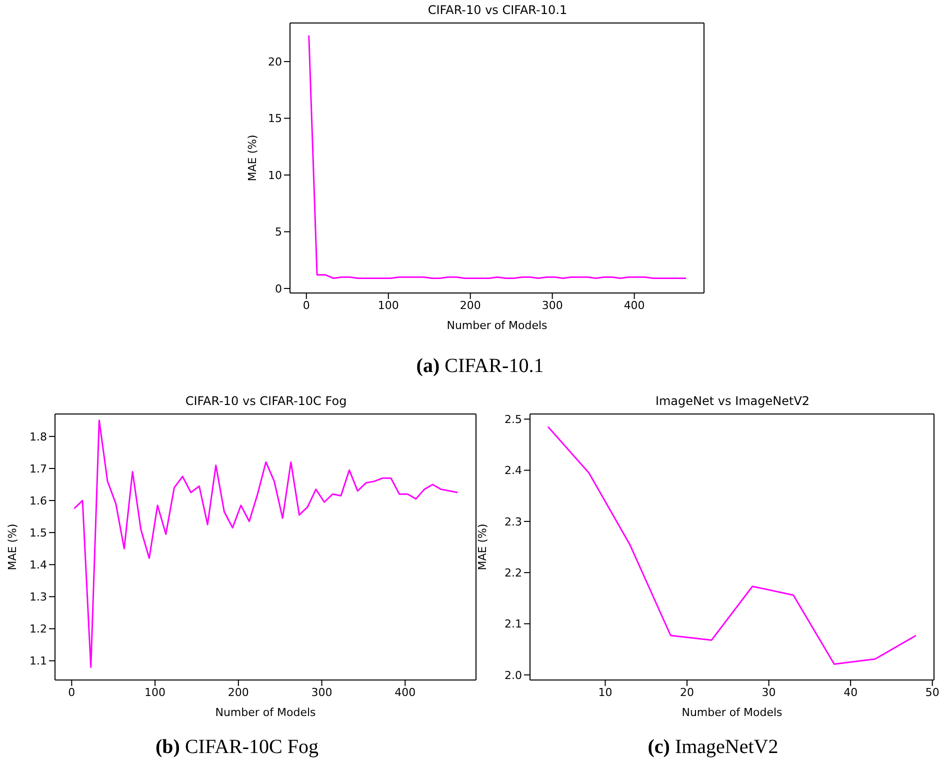  What do you see at coordinates (497, 10) in the screenshot?
I see `chart-title: CIFAR-10 vs CIFAR-10.1` at bounding box center [497, 10].